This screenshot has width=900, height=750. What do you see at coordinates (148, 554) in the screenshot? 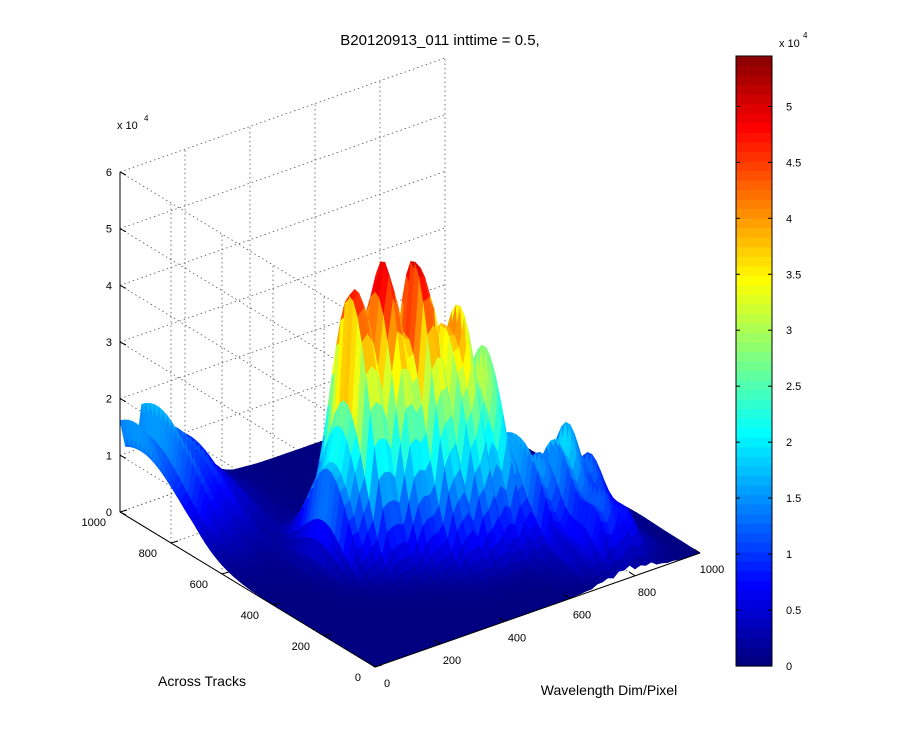
I see `y-tick-label: 800` at bounding box center [148, 554].